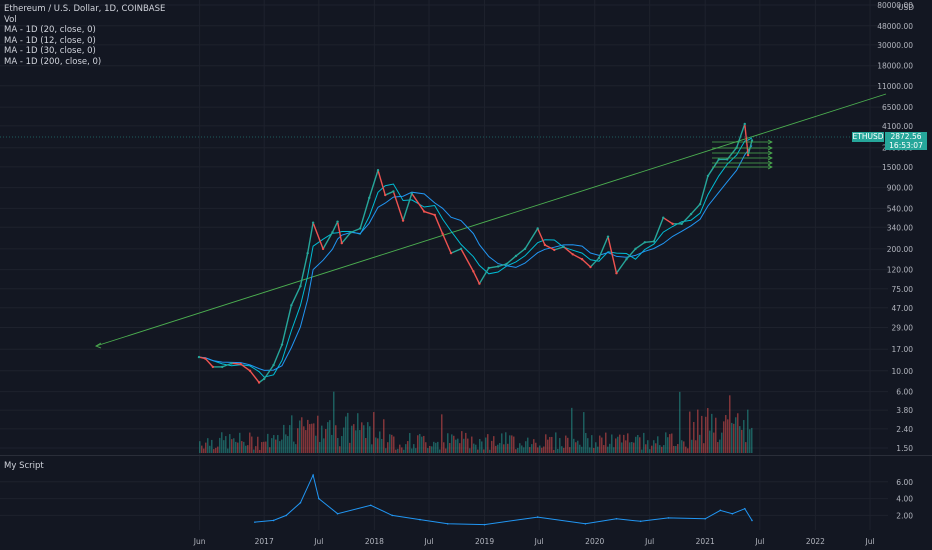  Describe the element at coordinates (10, 19) in the screenshot. I see `legend-vol: Vol` at that location.